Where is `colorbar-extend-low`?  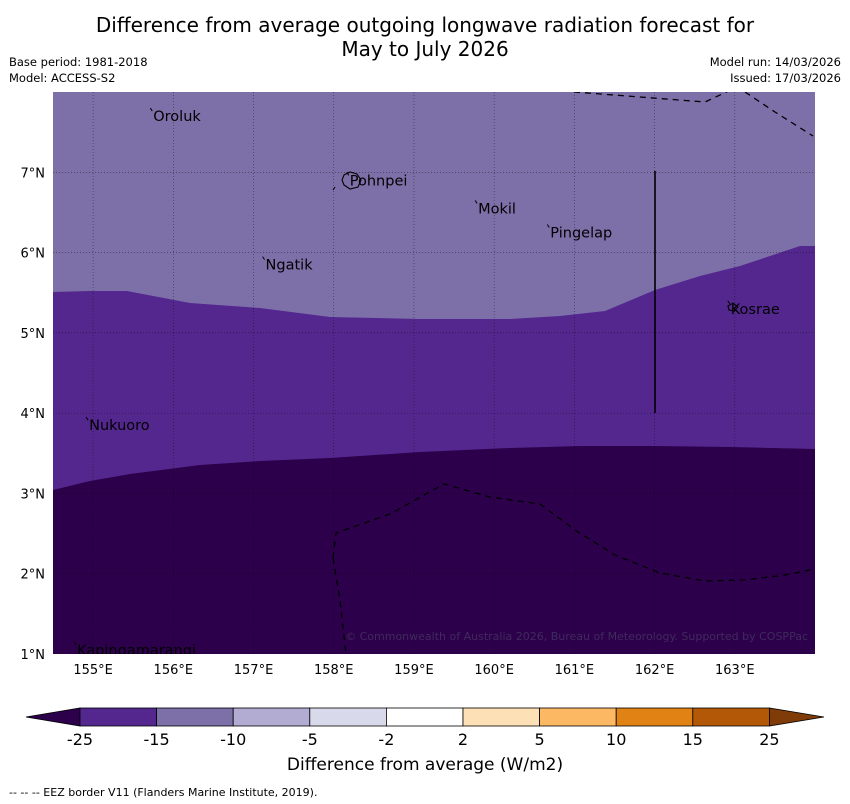
colorbar-extend-low is located at coordinates (53, 717).